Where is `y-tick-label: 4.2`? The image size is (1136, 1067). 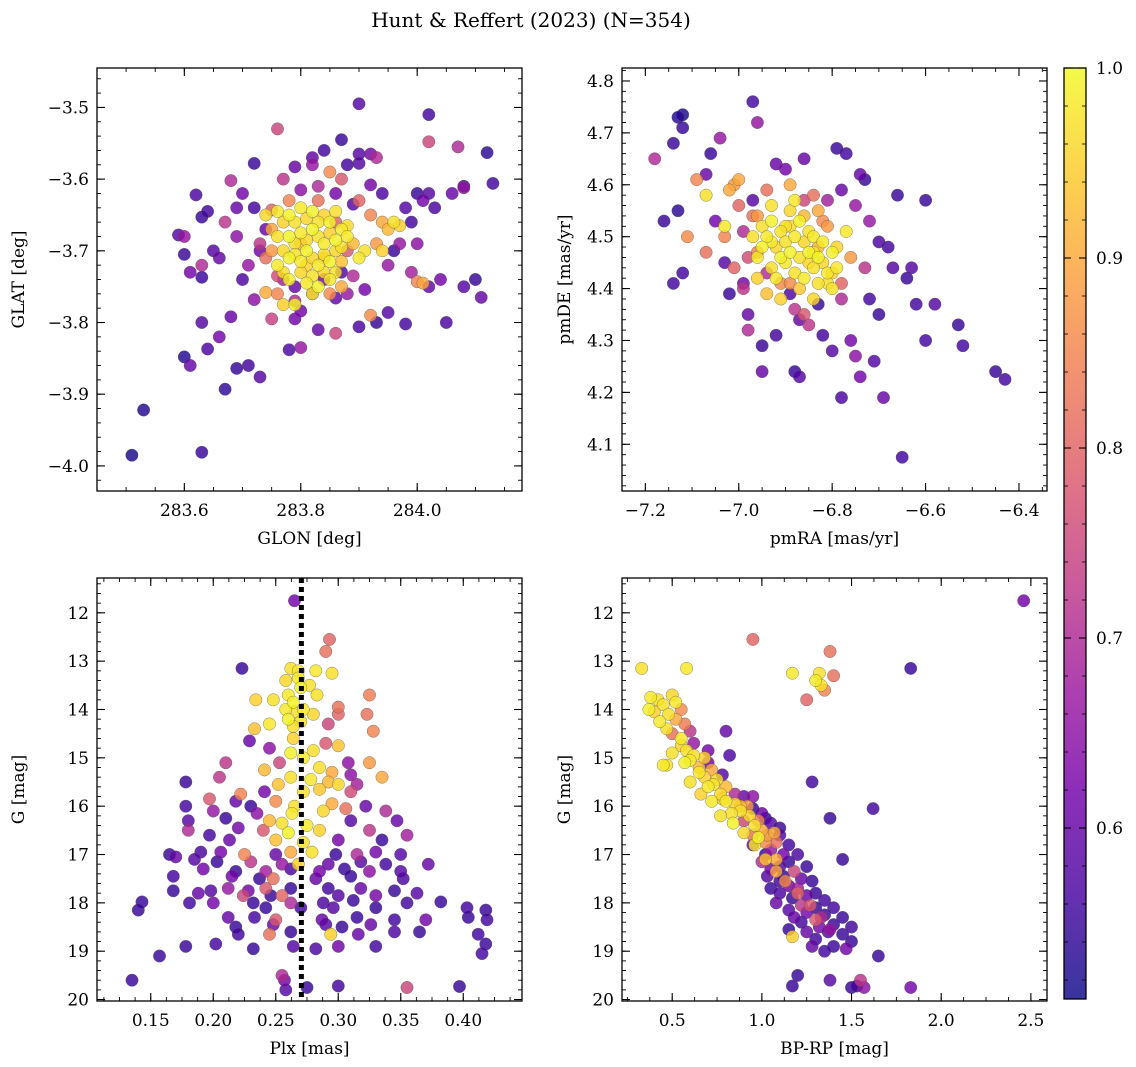 y-tick-label: 4.2 is located at coordinates (600, 393).